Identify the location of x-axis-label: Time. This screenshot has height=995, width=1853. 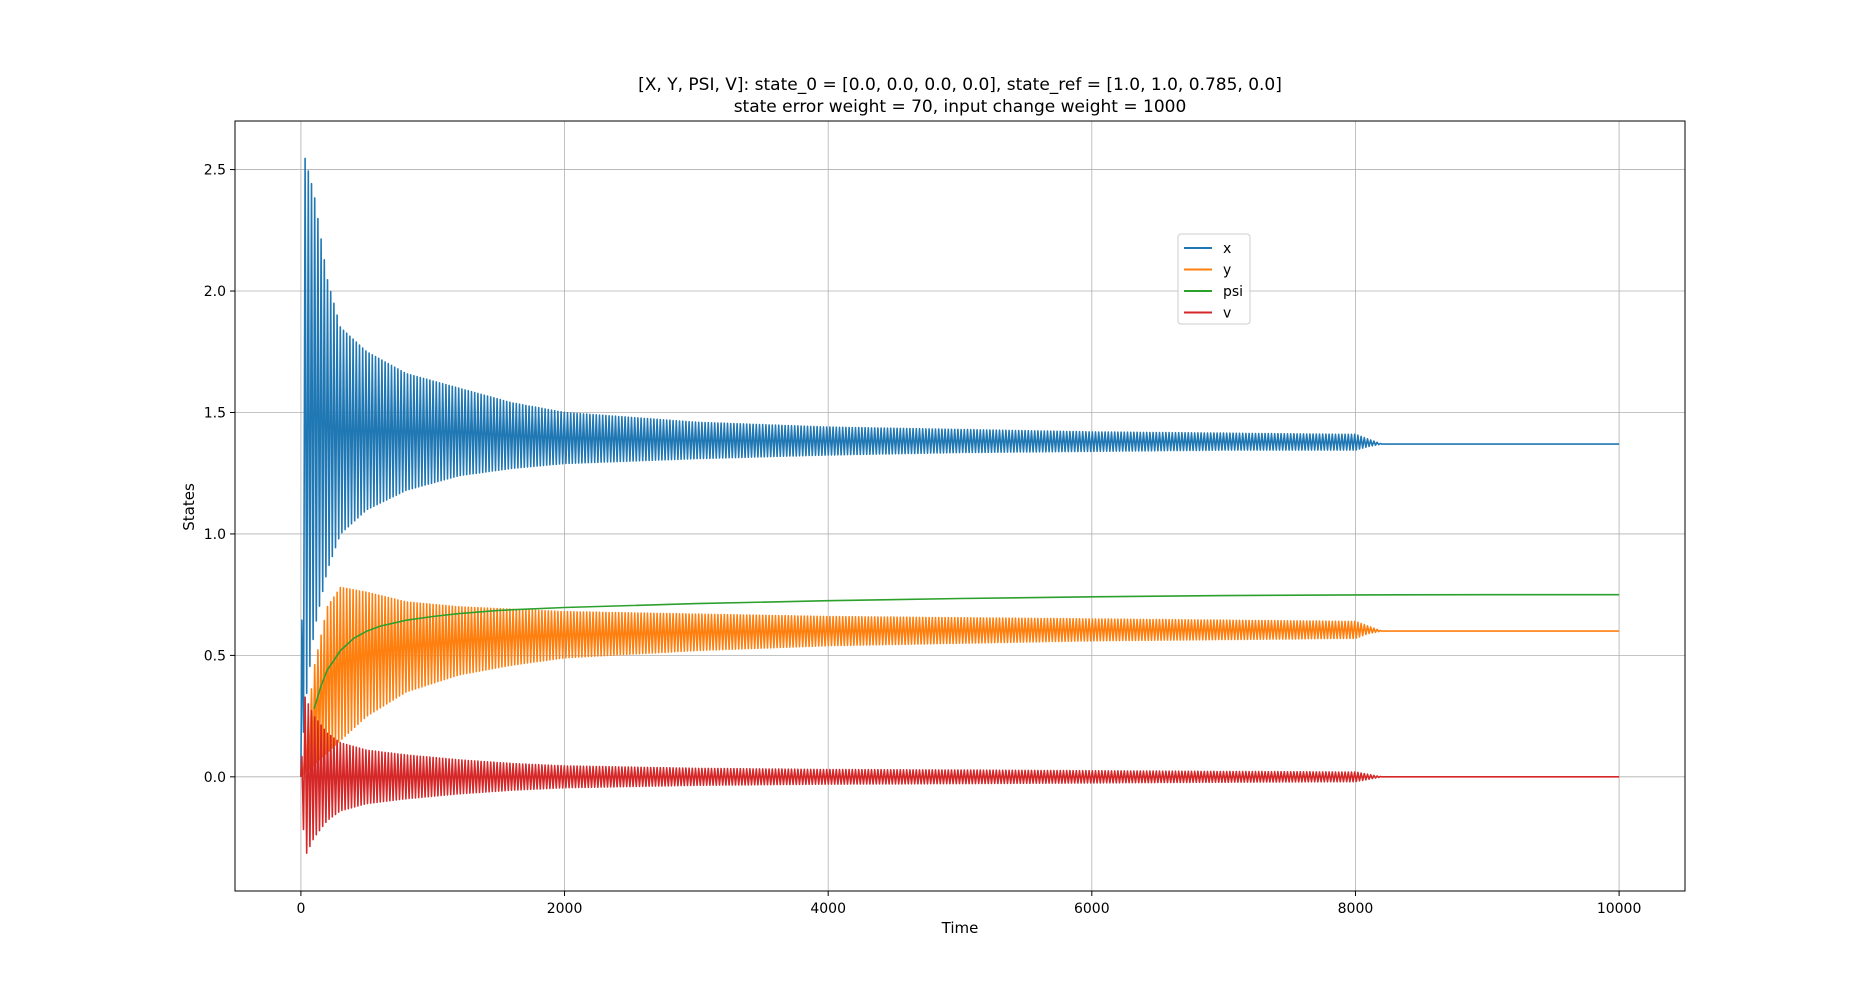
(960, 928).